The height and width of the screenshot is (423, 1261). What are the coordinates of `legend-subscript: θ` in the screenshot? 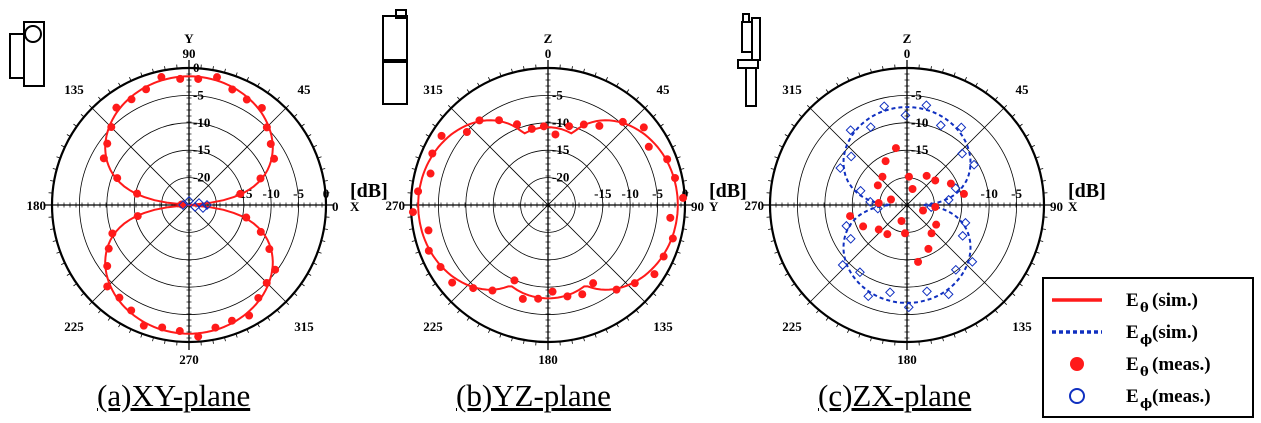 It's located at (1144, 372).